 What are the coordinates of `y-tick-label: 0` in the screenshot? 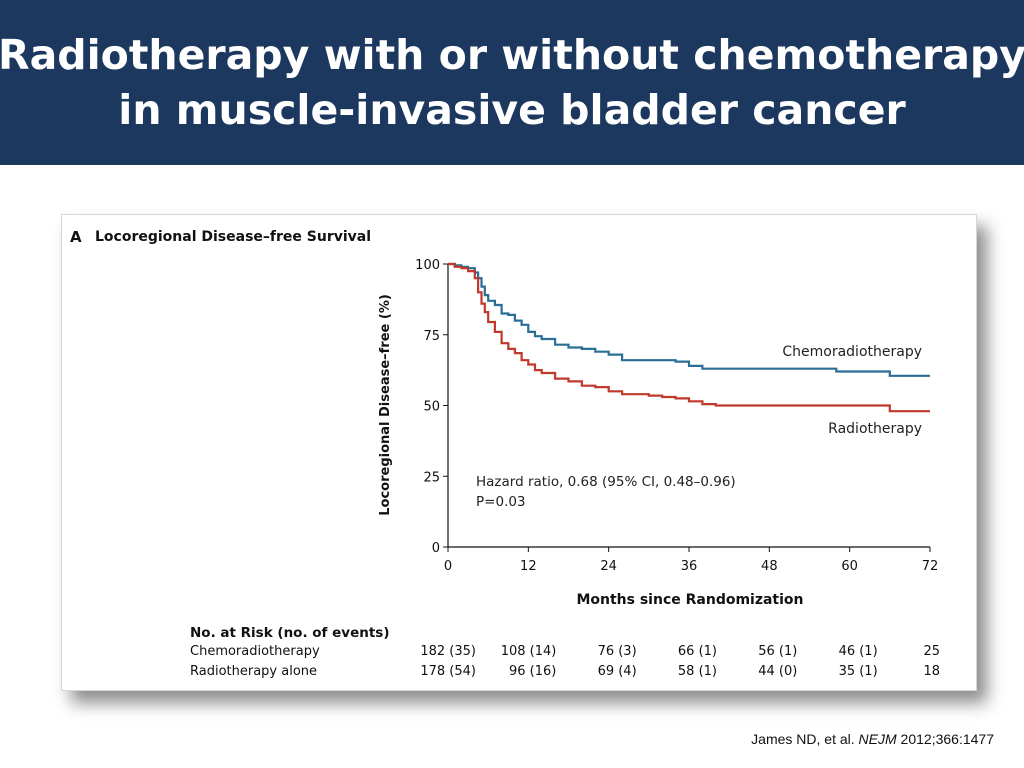 It's located at (436, 548).